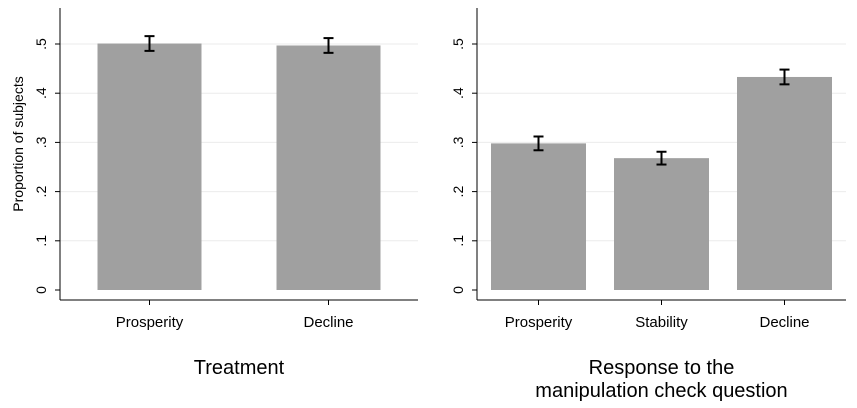 This screenshot has height=408, width=857. Describe the element at coordinates (662, 368) in the screenshot. I see `x-axis-title: Response to the` at that location.